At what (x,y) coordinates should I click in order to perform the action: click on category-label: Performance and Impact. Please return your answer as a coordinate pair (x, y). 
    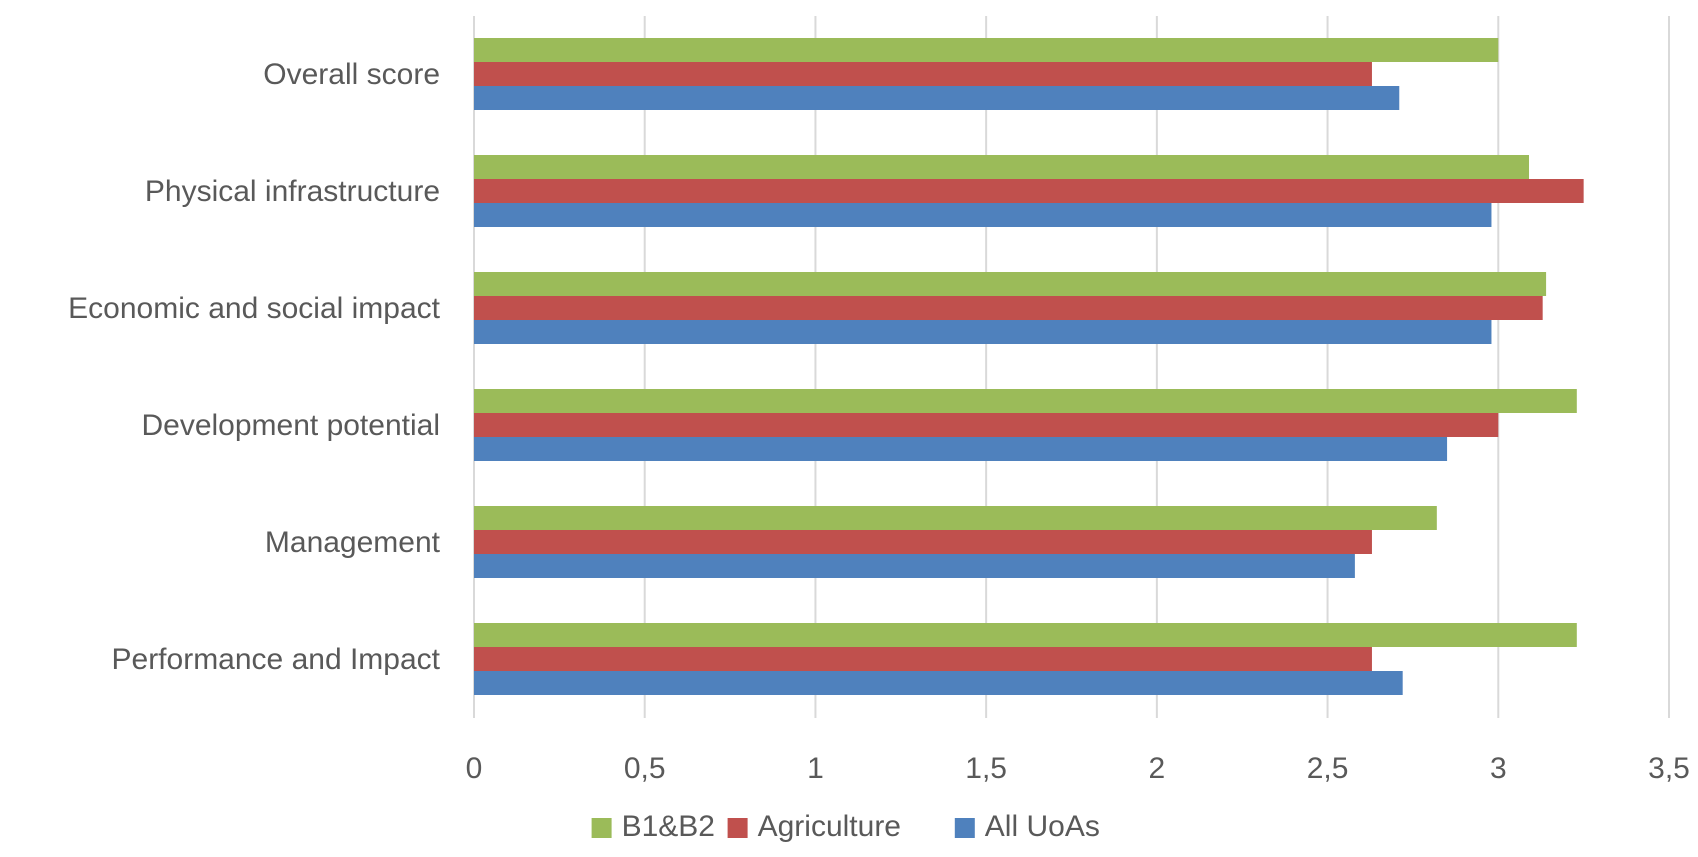
    Looking at the image, I should click on (276, 659).